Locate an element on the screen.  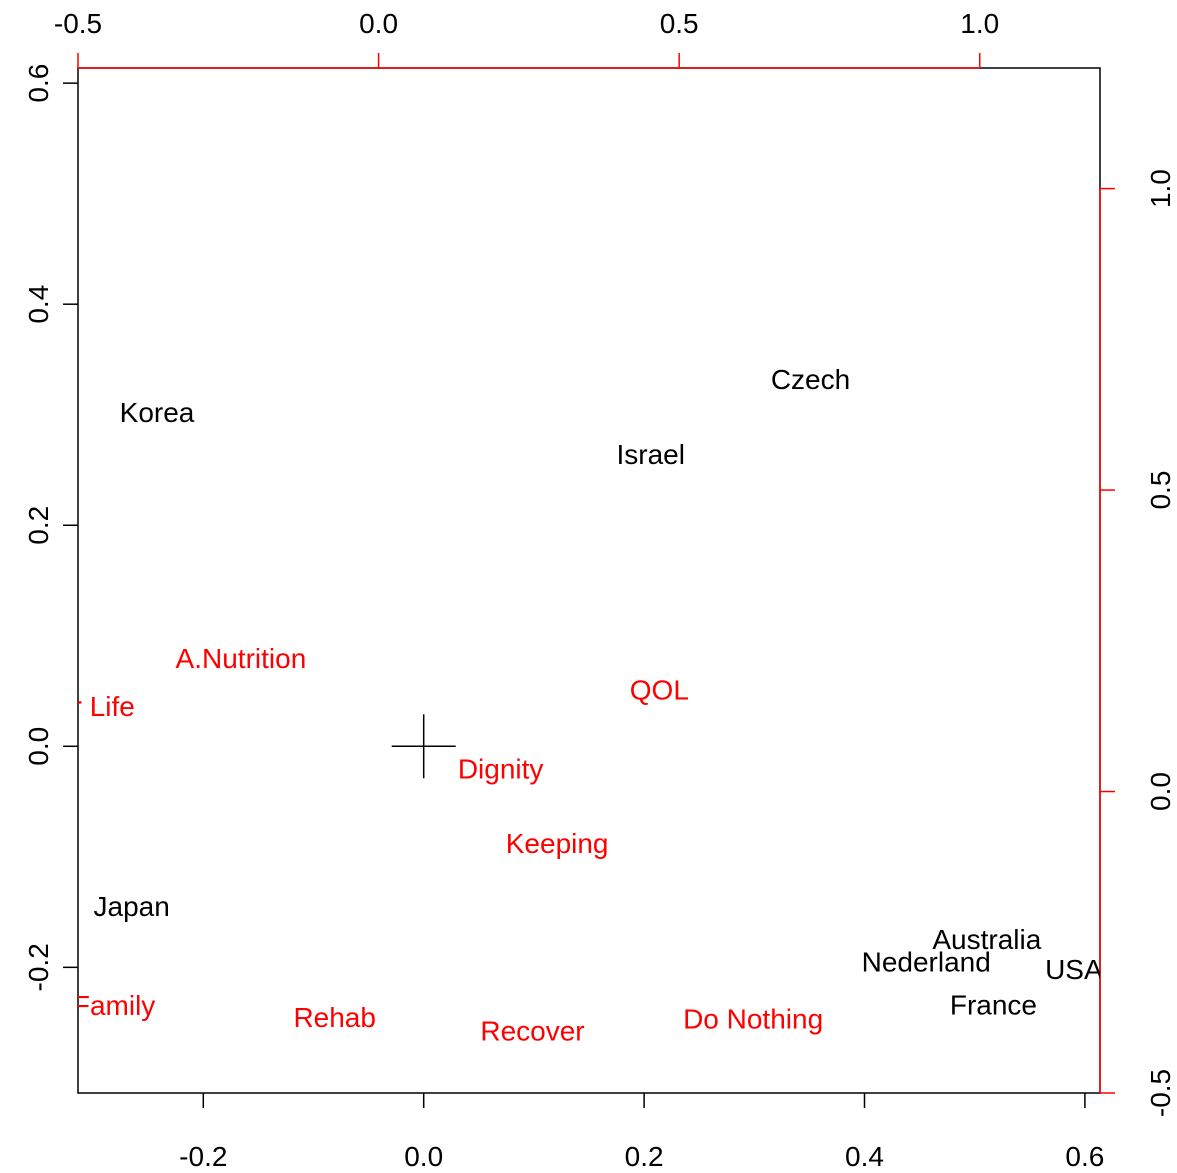
top-tick-label: -0.5 is located at coordinates (78, 23).